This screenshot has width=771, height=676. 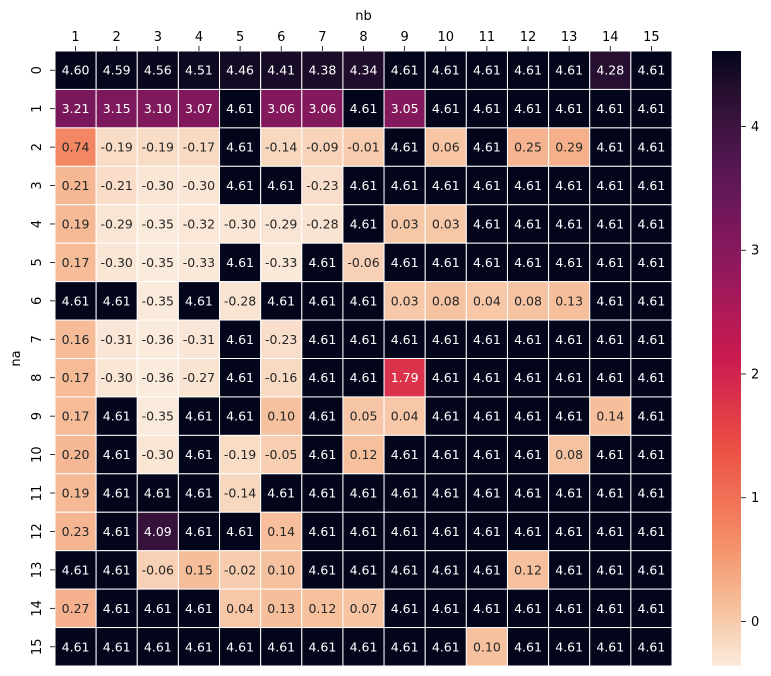 What do you see at coordinates (240, 37) in the screenshot?
I see `x-tick-label: 5` at bounding box center [240, 37].